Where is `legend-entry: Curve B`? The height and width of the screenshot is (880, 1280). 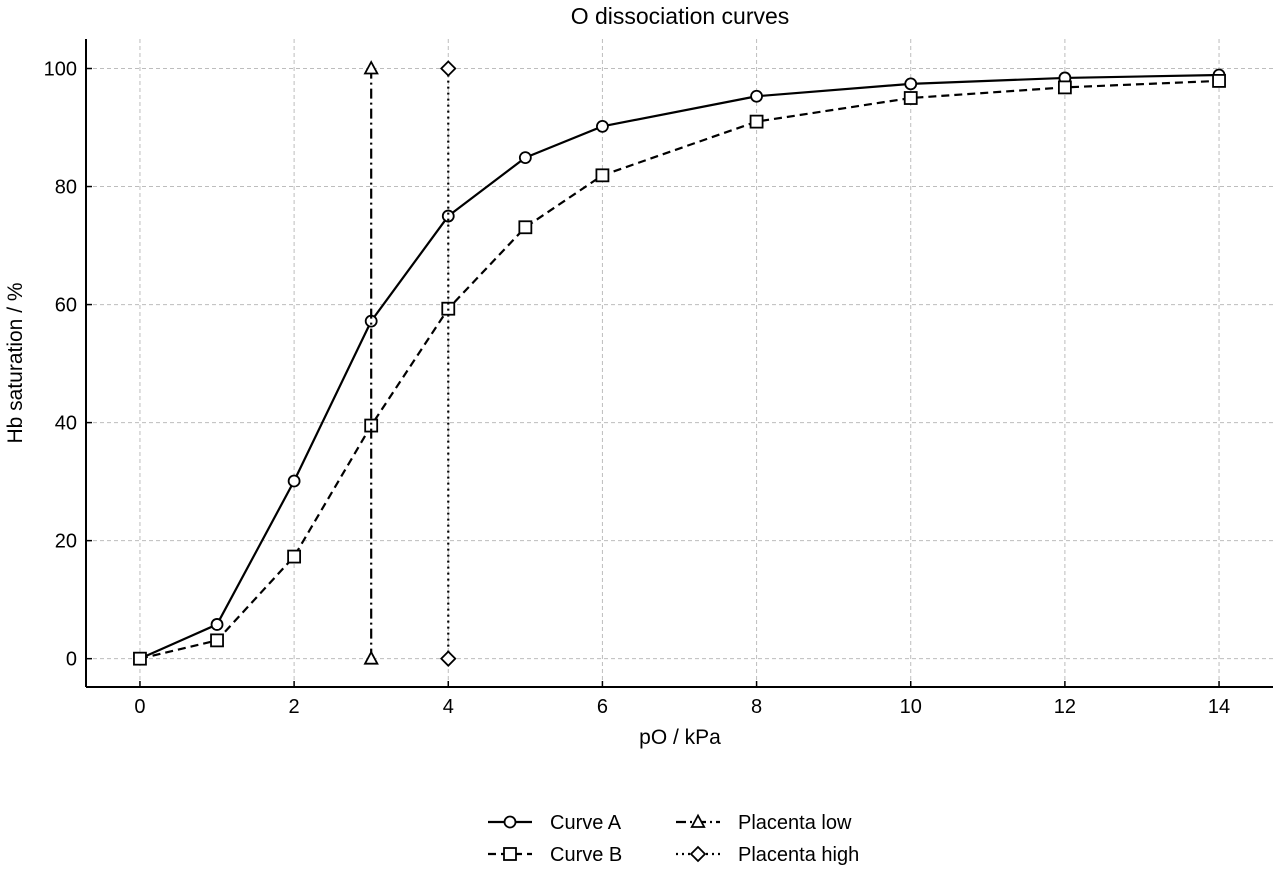 legend-entry: Curve B is located at coordinates (555, 855).